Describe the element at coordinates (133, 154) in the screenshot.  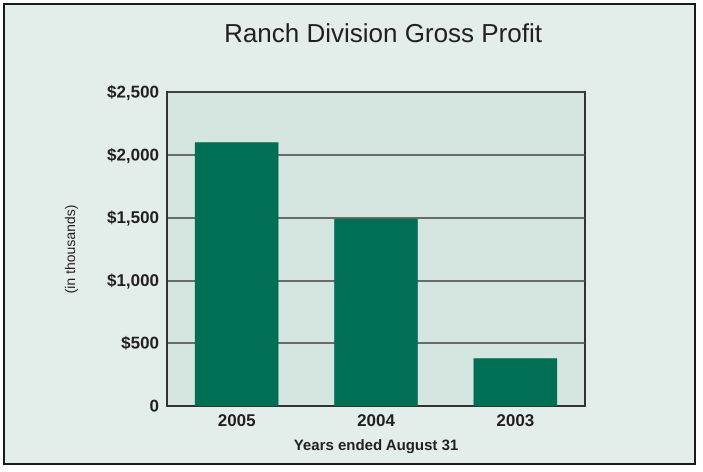
I see `y-tick-label: $2,000` at that location.